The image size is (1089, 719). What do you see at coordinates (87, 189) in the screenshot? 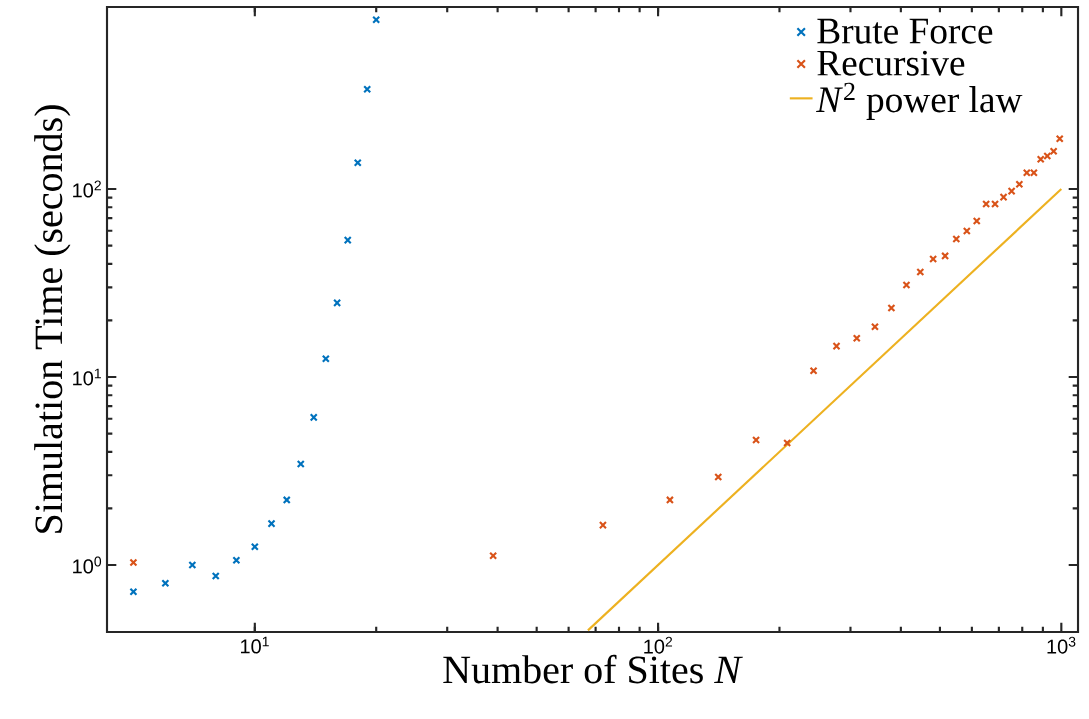
I see `y-tick-label: 10$^{2}$` at bounding box center [87, 189].